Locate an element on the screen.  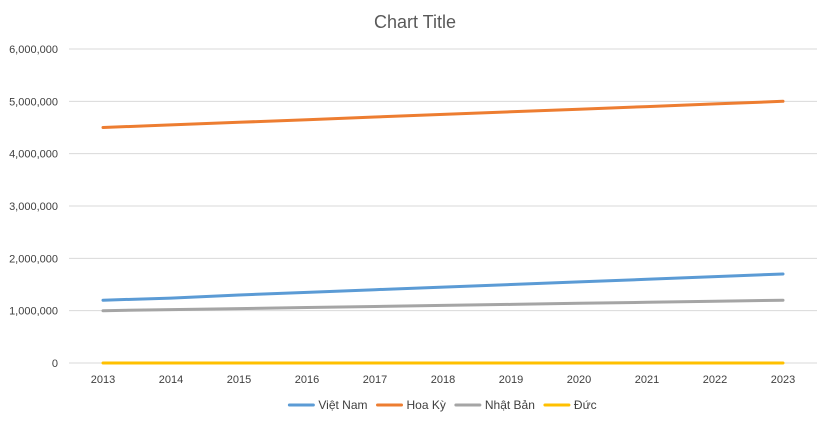
y-tick-label: 4,000,000 is located at coordinates (33, 155).